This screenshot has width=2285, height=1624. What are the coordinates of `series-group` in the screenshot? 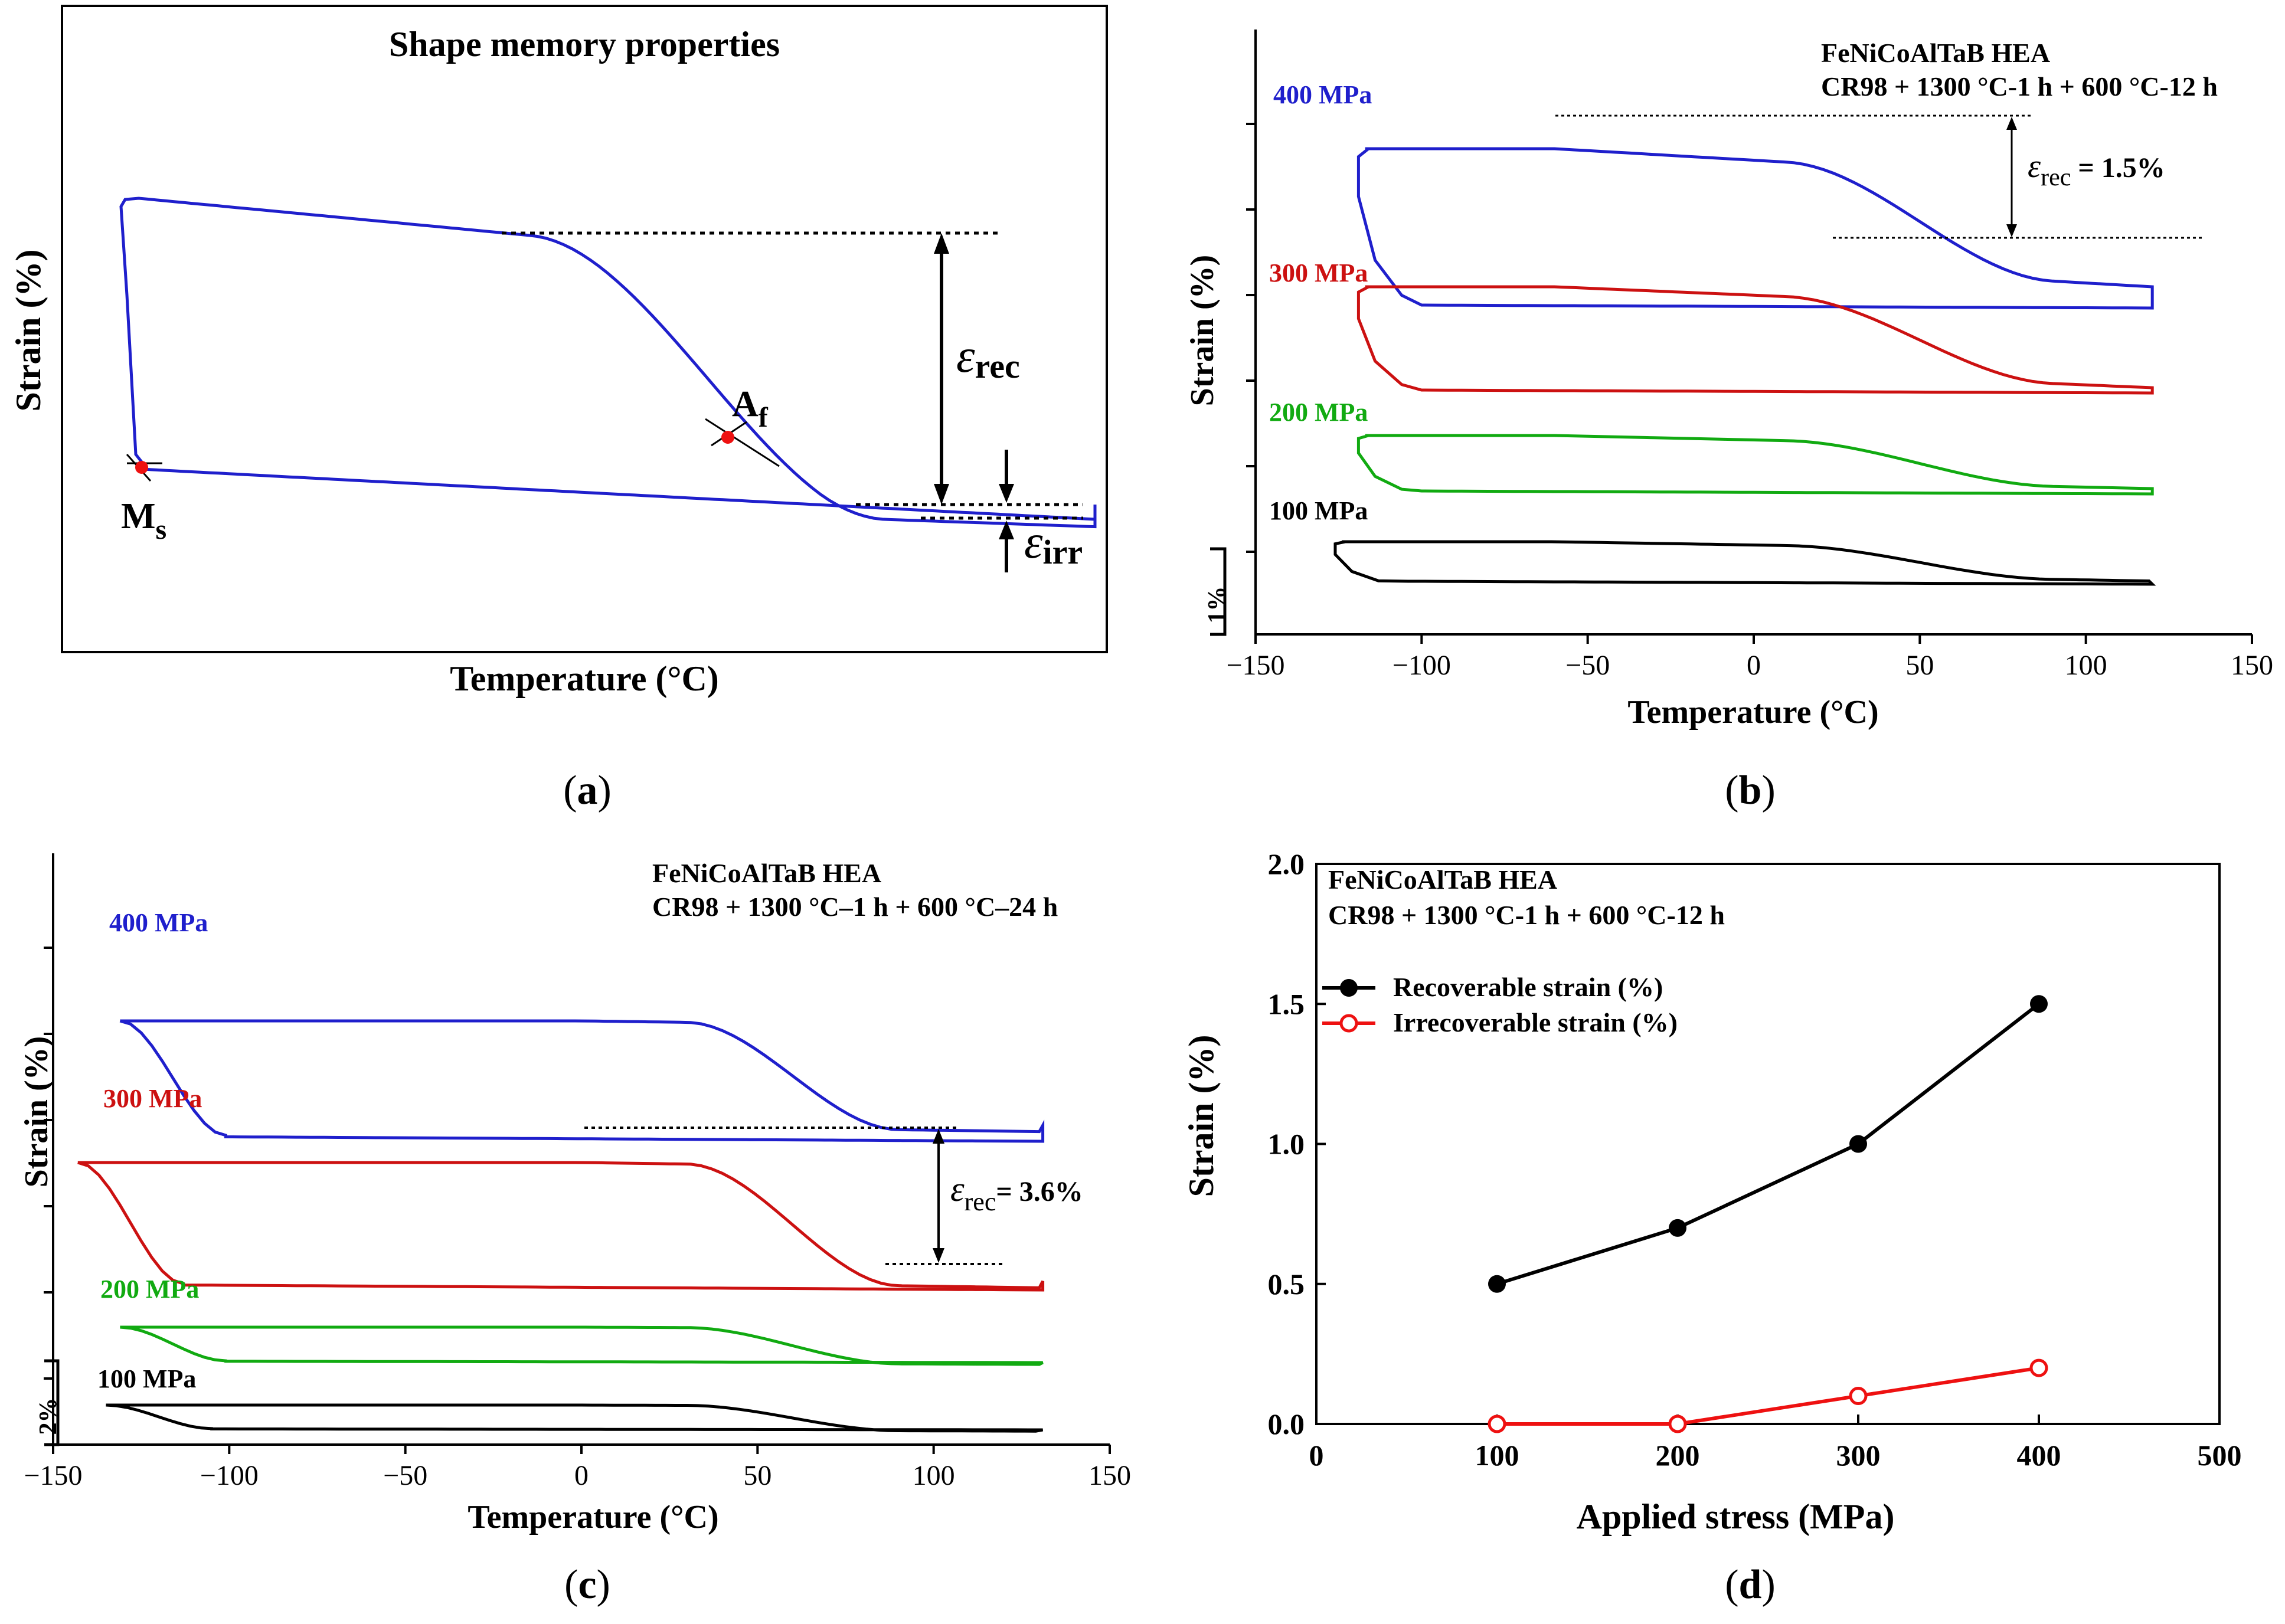 It's located at (1768, 1214).